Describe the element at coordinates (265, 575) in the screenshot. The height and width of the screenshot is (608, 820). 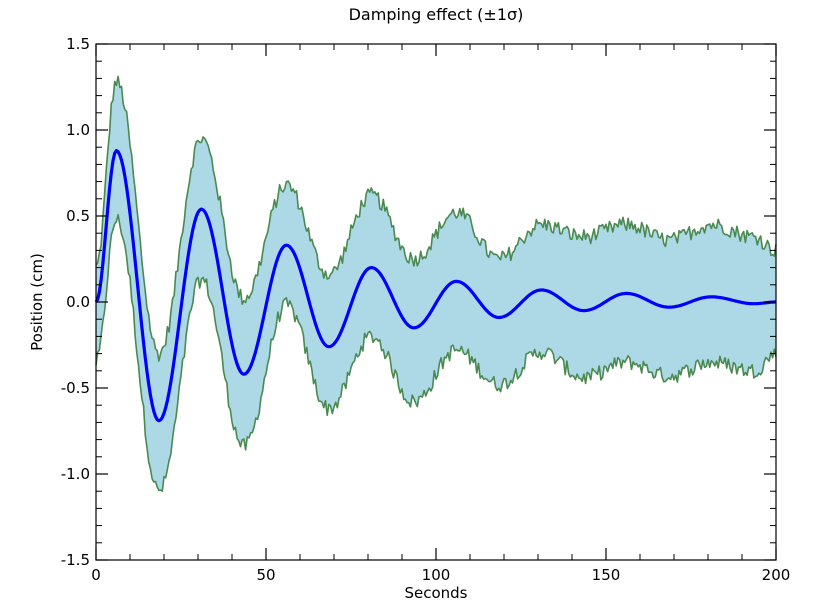
I see `x-tick-label: 50` at that location.